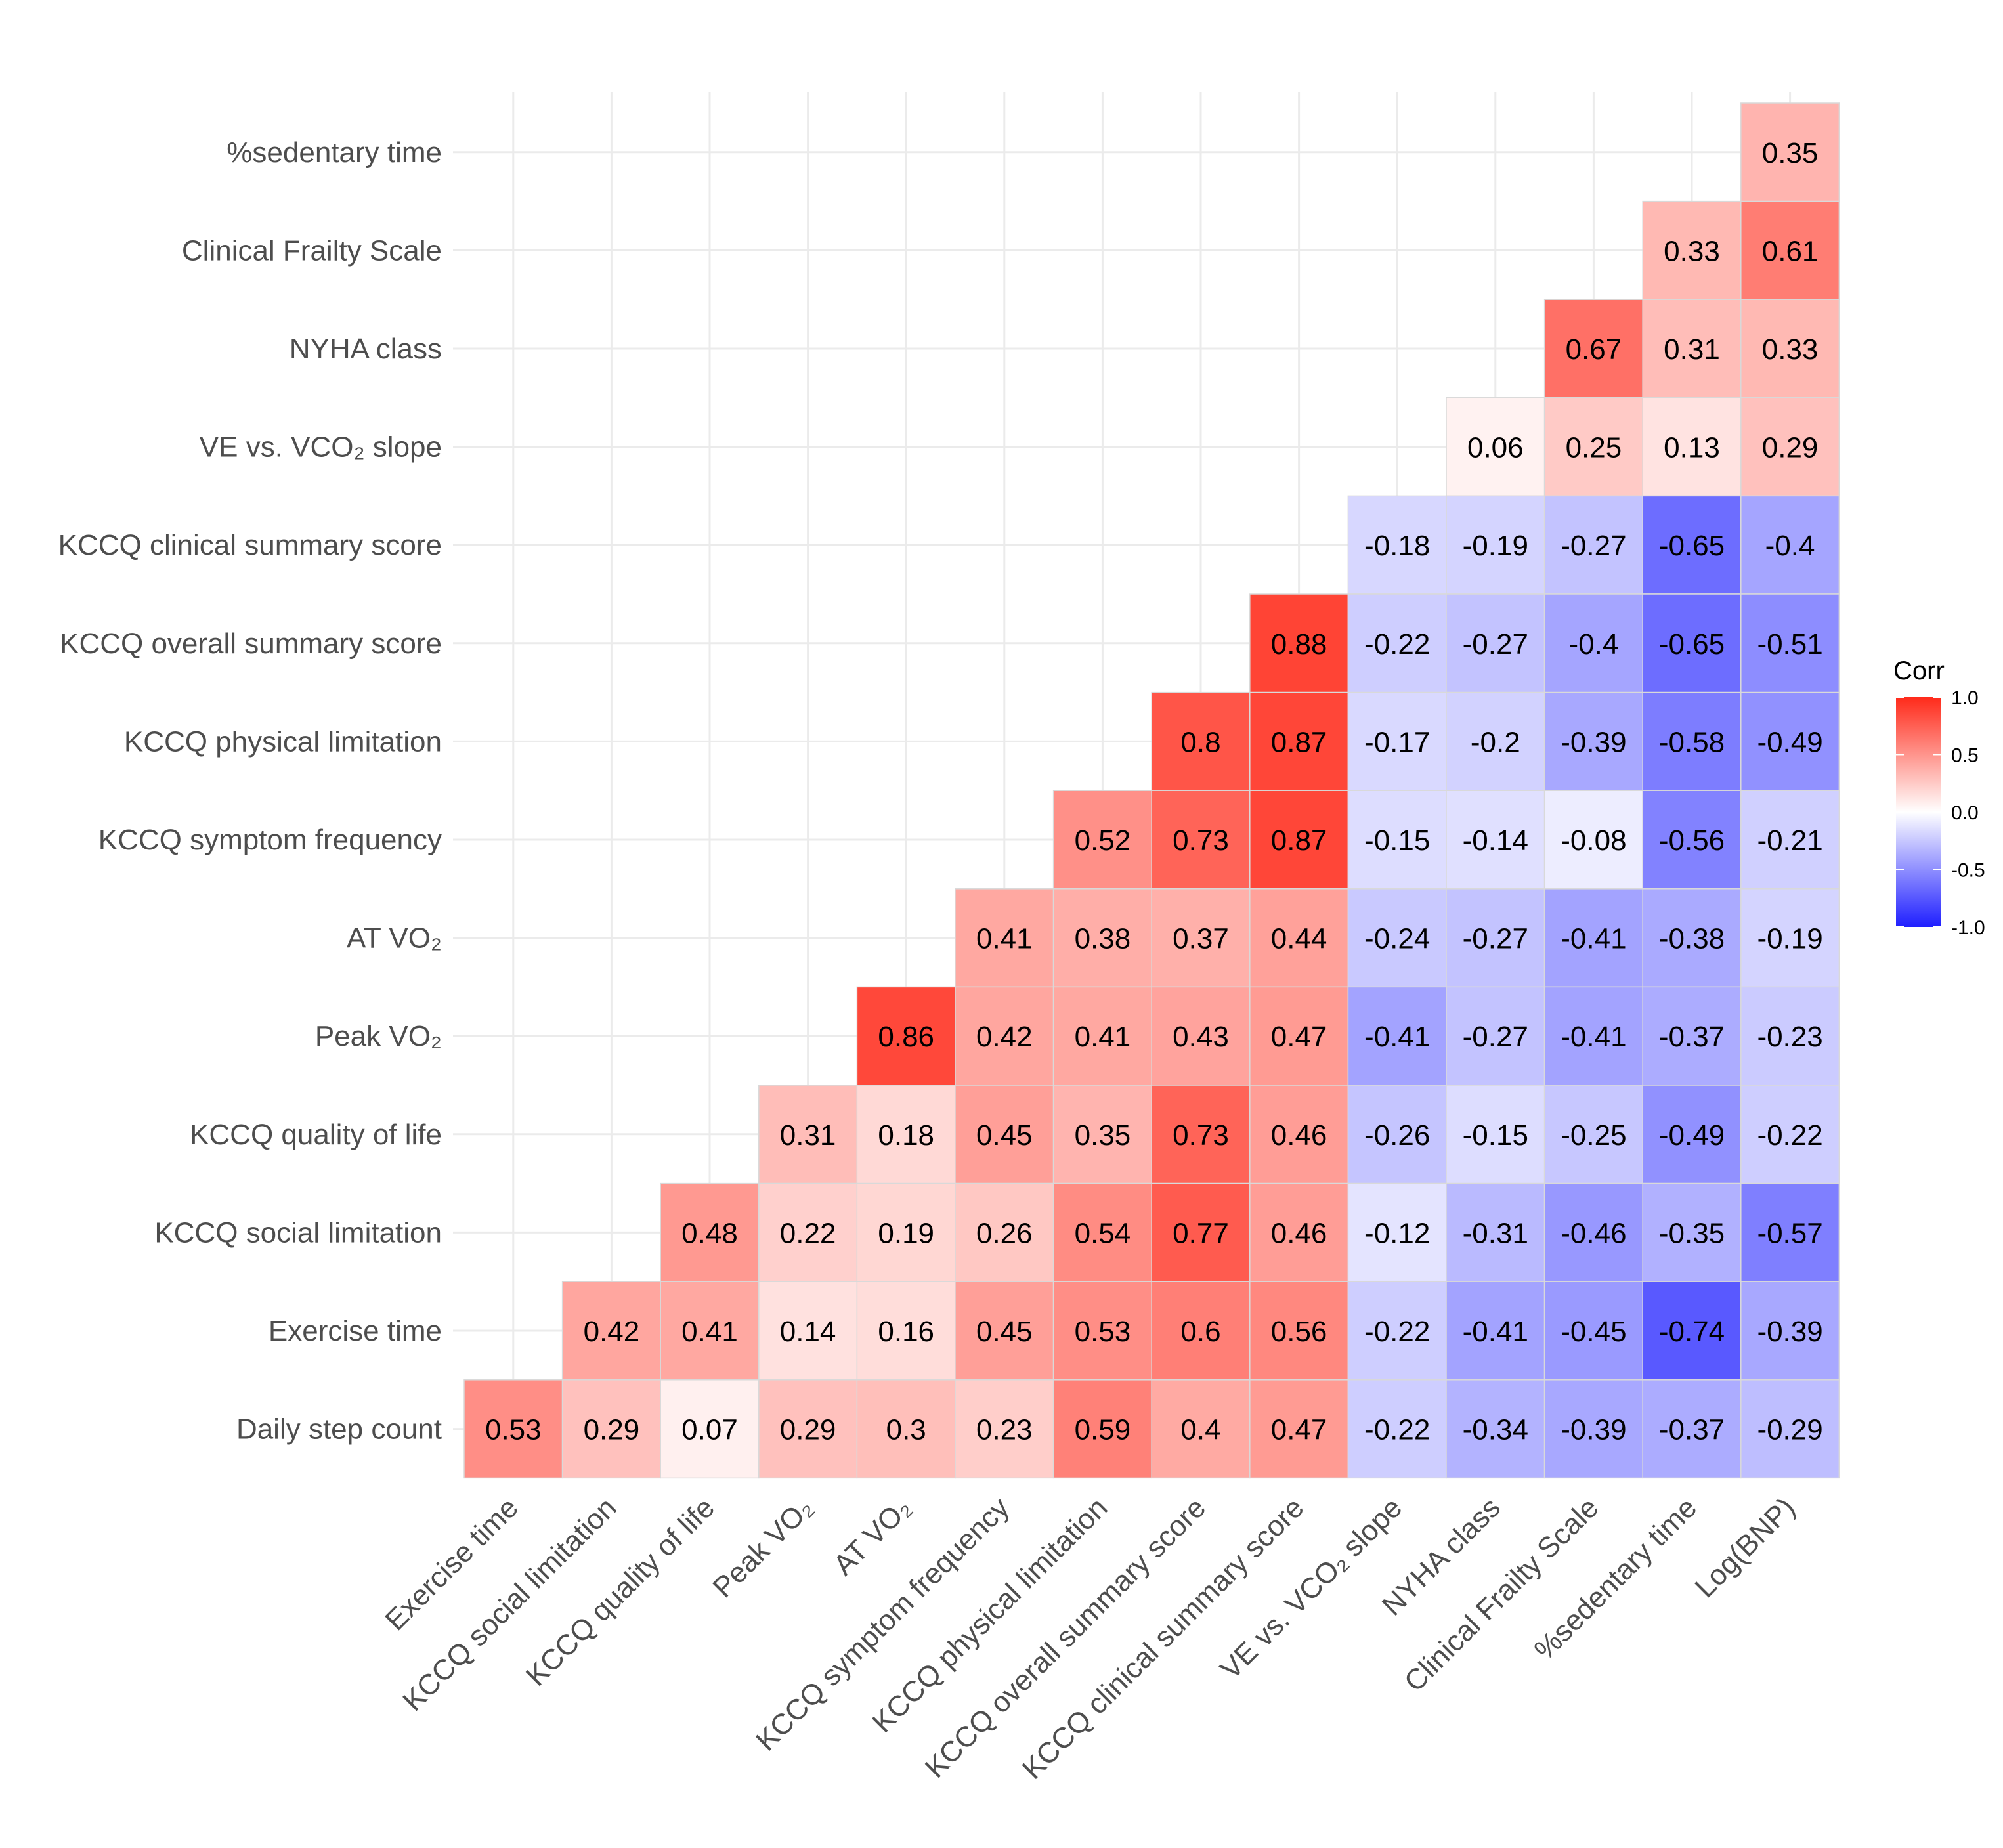  I want to click on y-axis-label: Peak VO₂, so click(378, 1036).